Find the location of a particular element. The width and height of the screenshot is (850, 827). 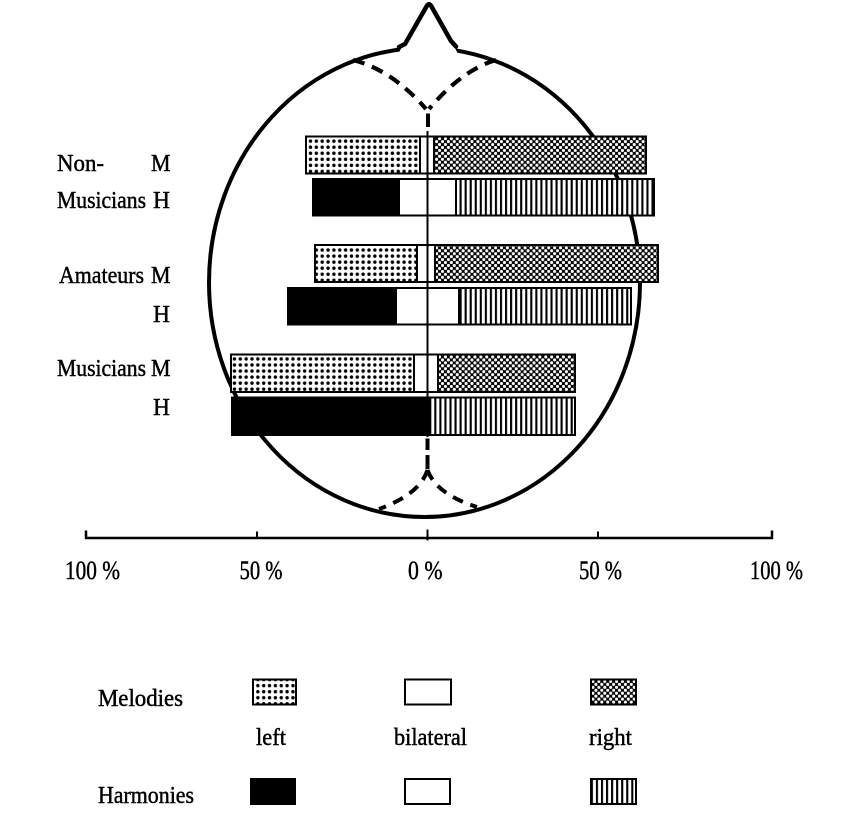

svg-text: Melodies is located at coordinates (140, 699).